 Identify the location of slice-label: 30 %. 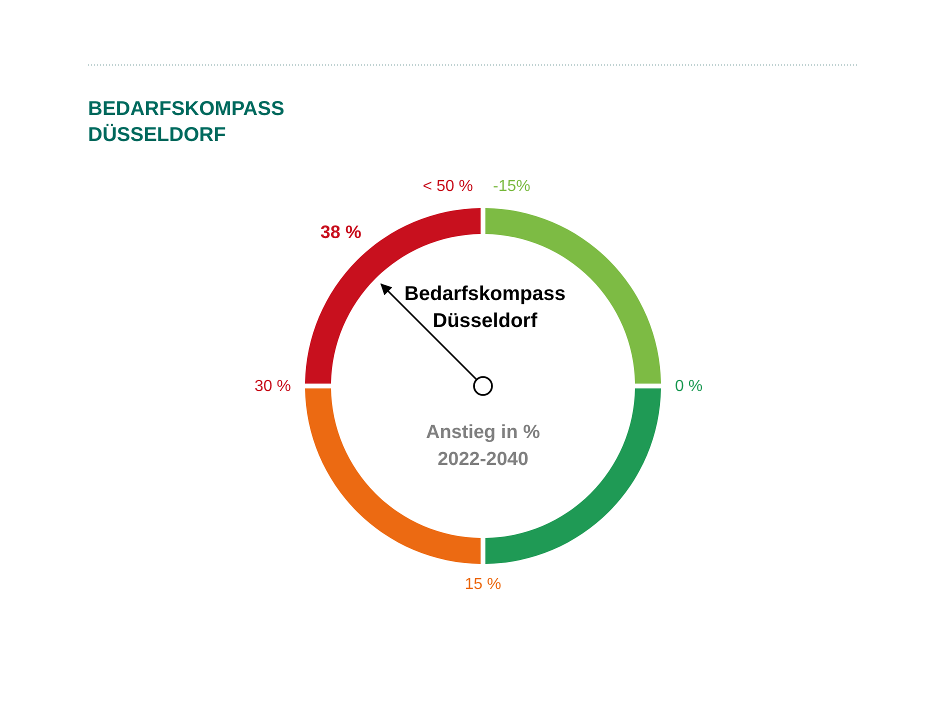
(272, 386).